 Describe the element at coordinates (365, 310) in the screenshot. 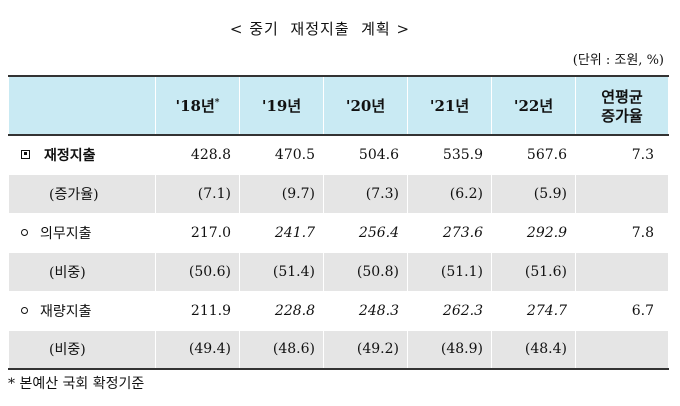

I see `cell: 248.3` at that location.